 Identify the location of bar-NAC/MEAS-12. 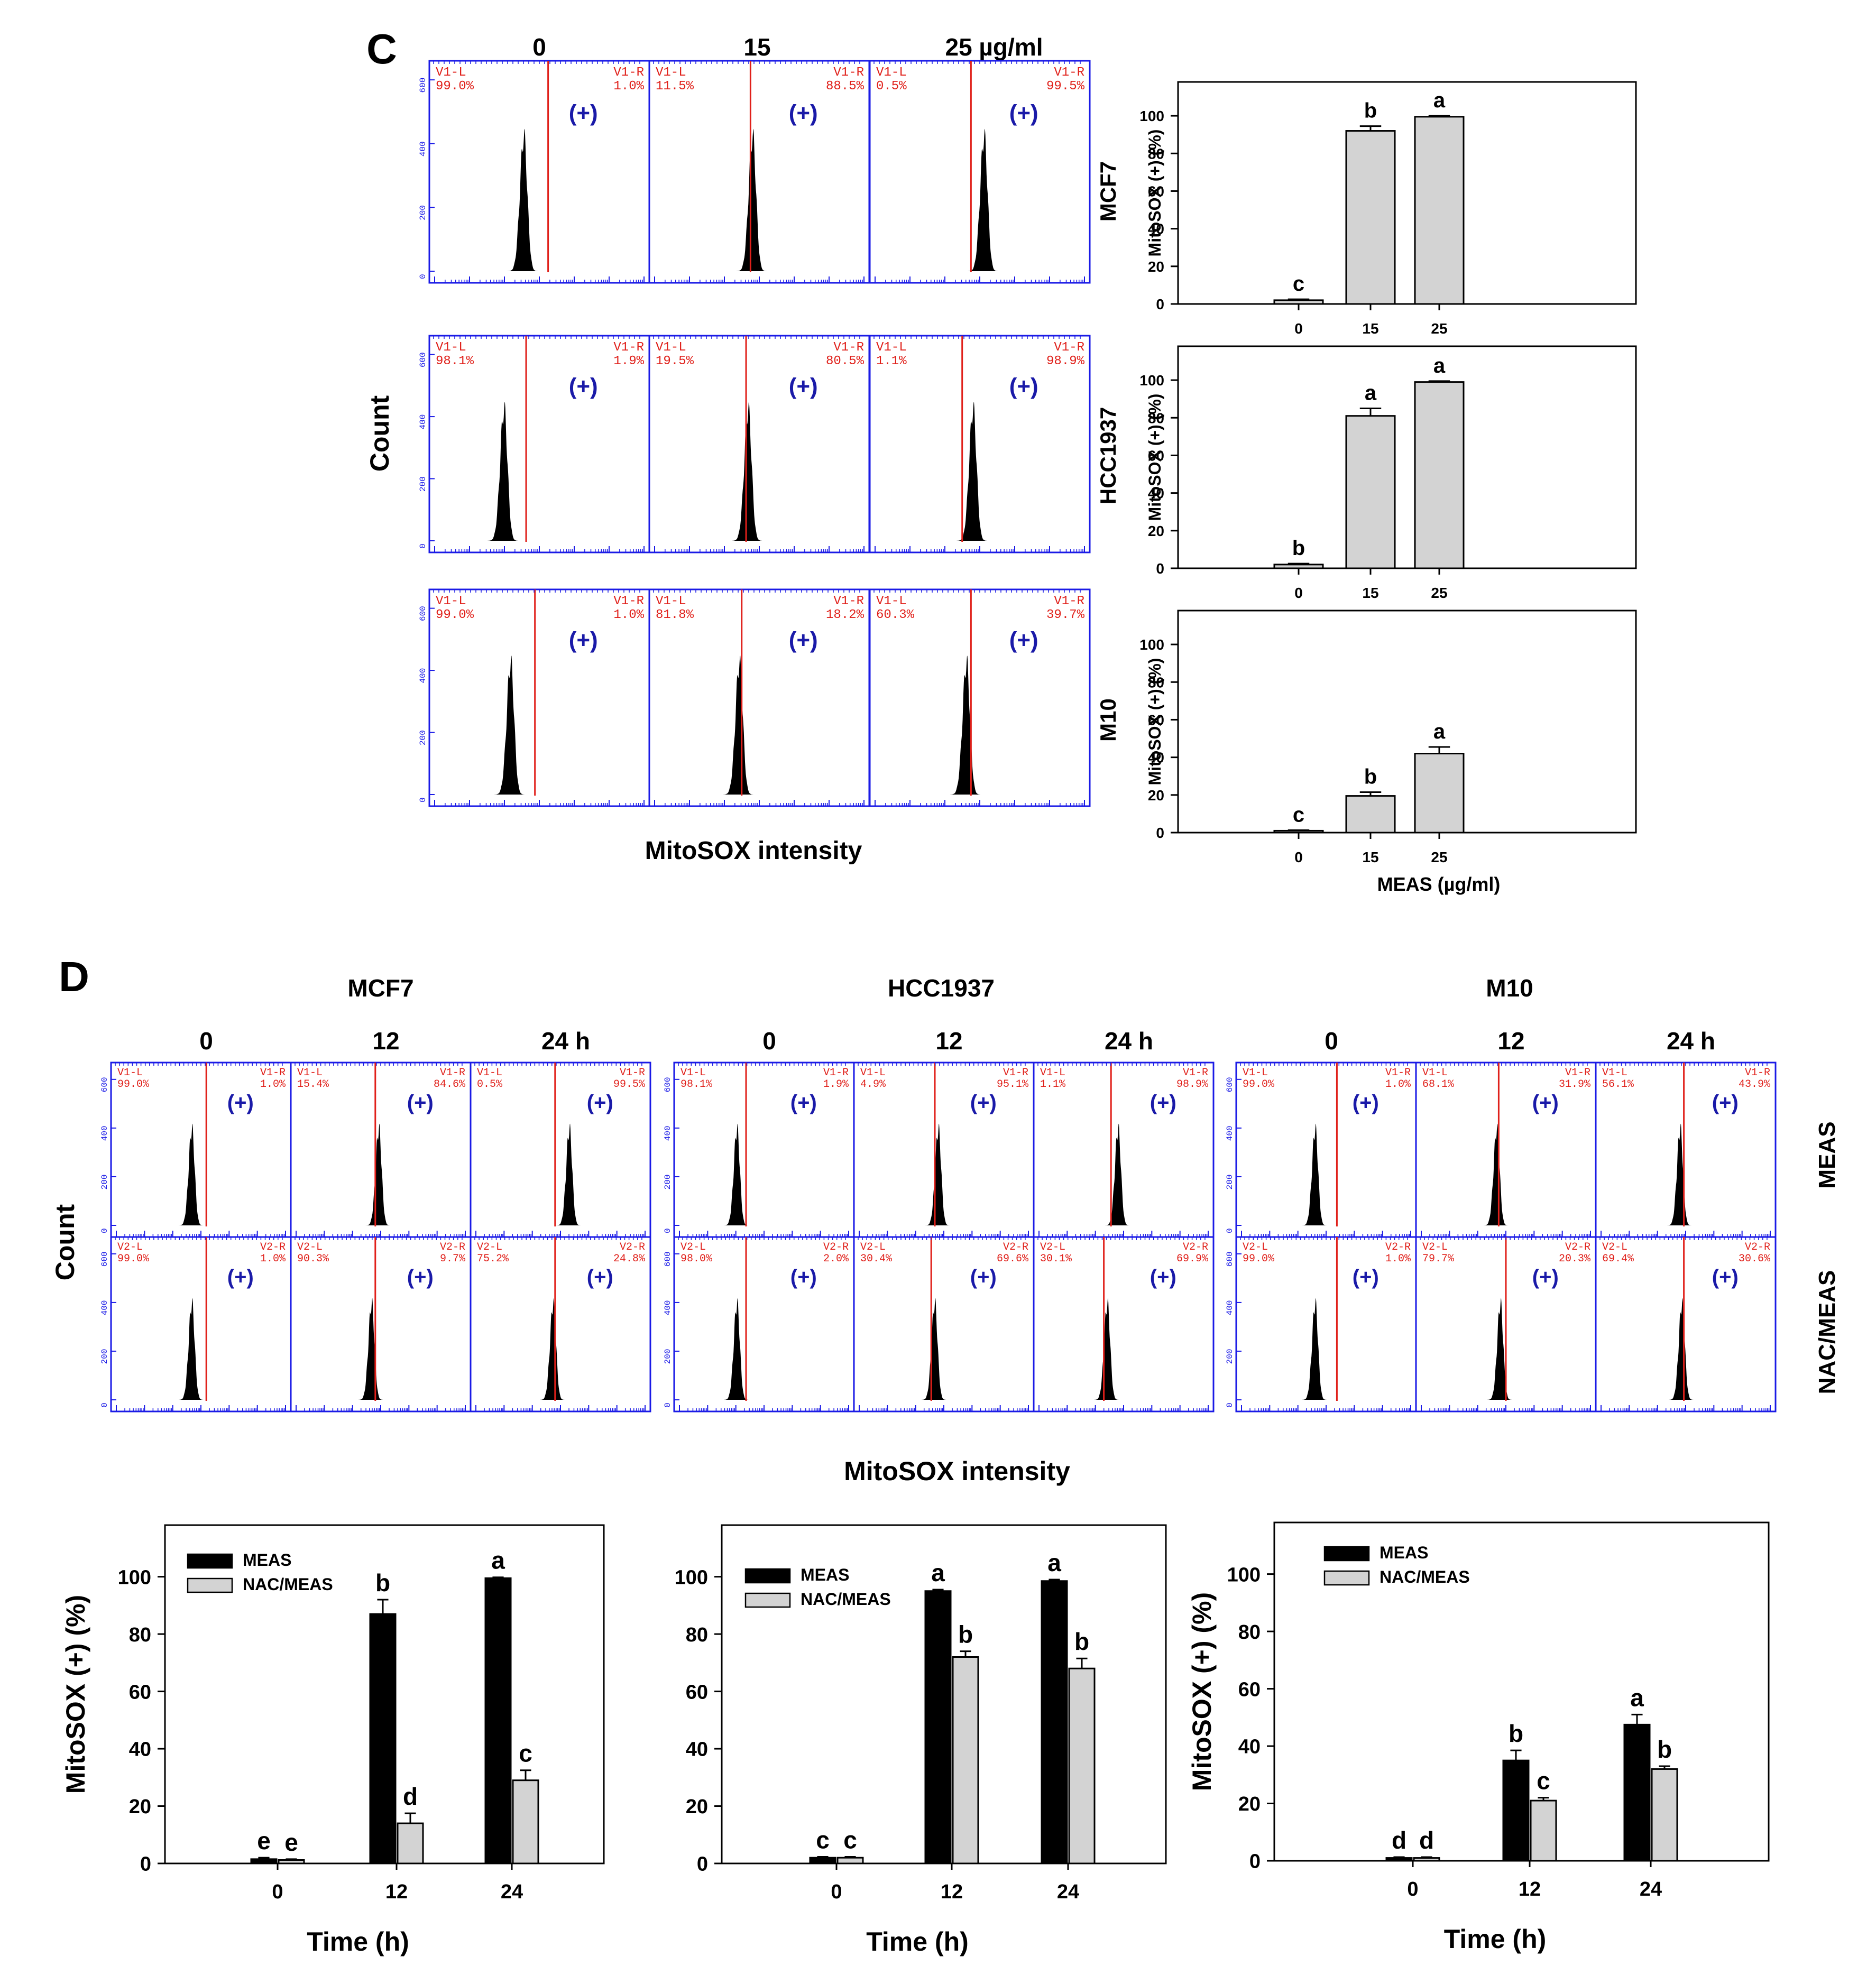
(410, 1844).